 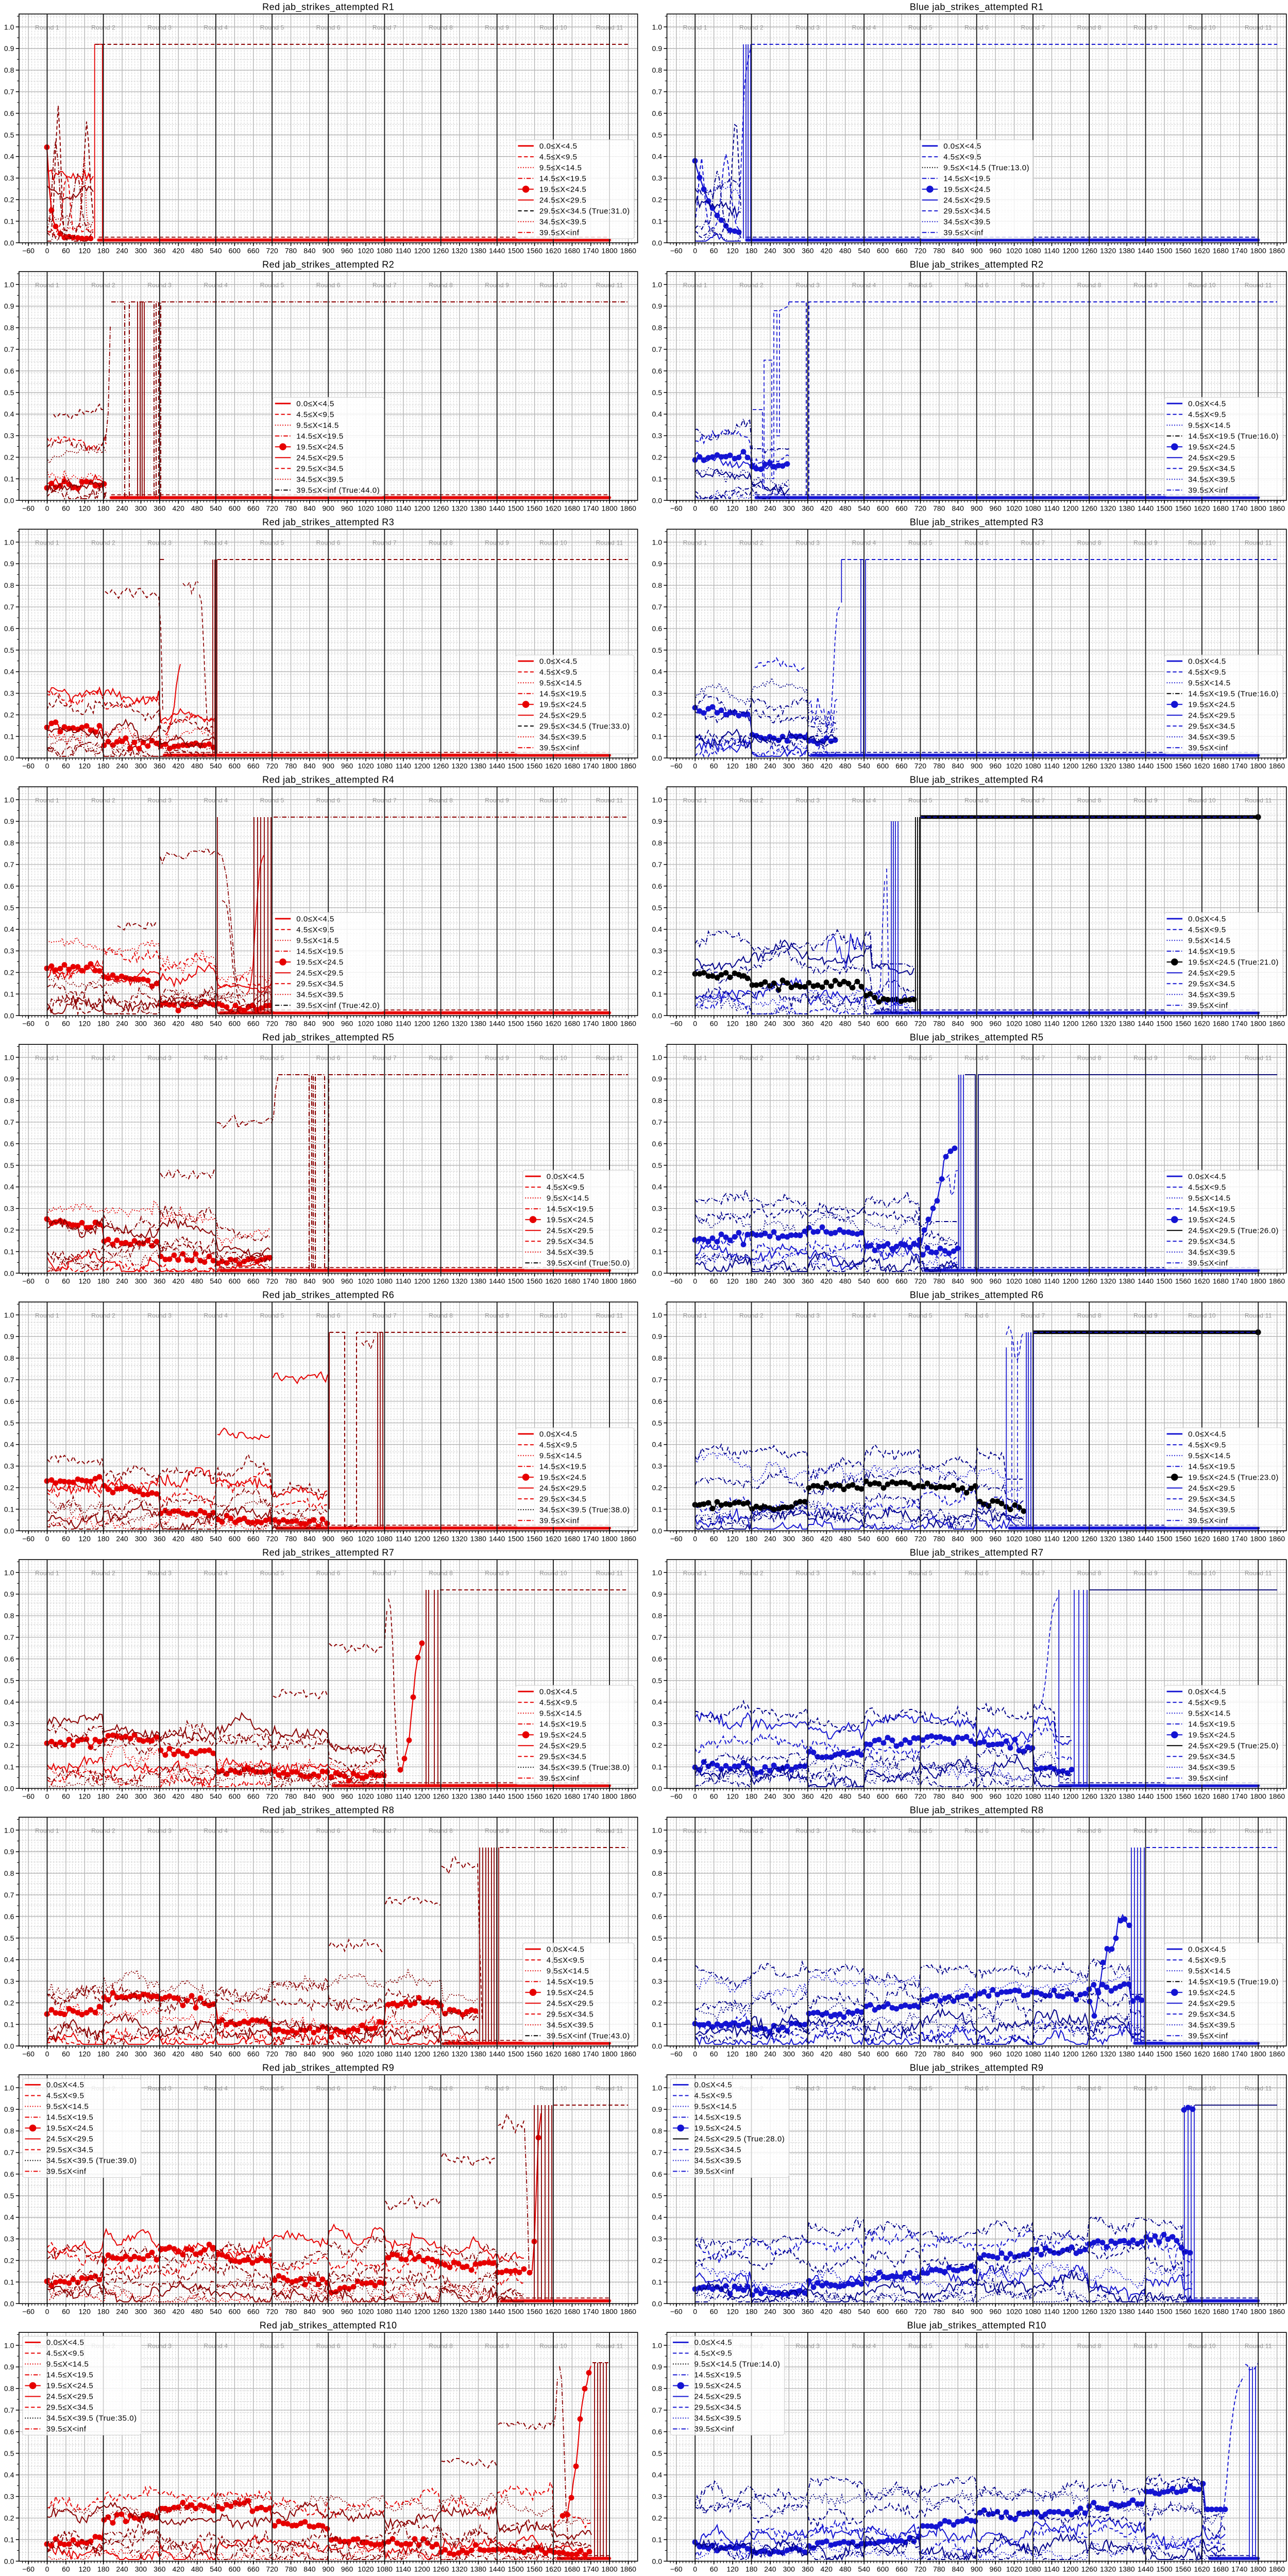 What do you see at coordinates (591, 2312) in the screenshot?
I see `svg-text: 1740` at bounding box center [591, 2312].